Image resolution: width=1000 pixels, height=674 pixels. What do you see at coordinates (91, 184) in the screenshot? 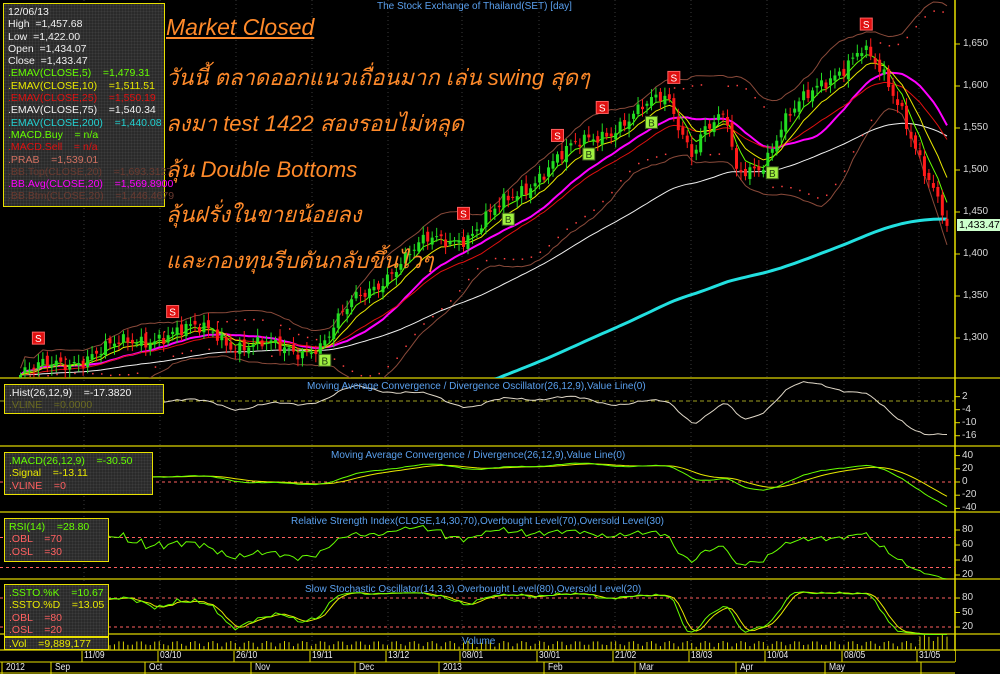
I see `legend-entry: .BB.Avg(CLOSE,20) =1,569.8900` at bounding box center [91, 184].